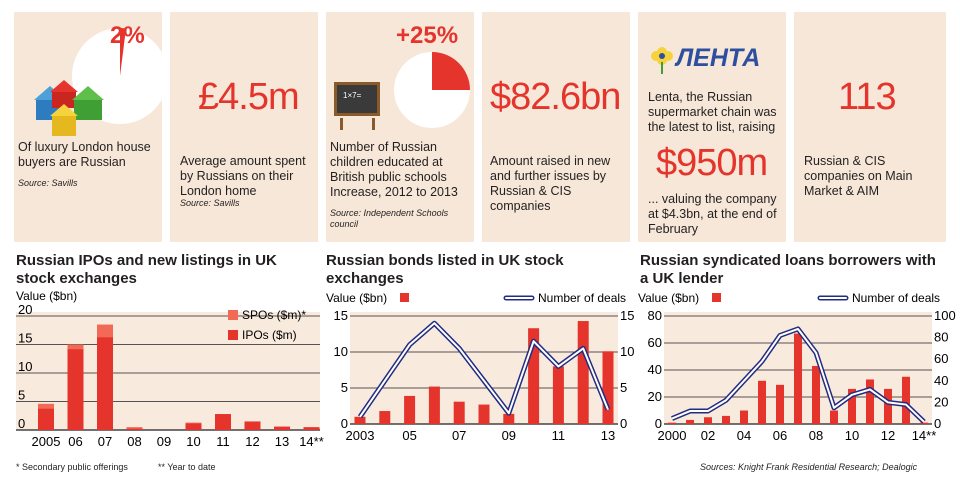 The height and width of the screenshot is (482, 960). I want to click on legend-swatch-value, so click(716, 297).